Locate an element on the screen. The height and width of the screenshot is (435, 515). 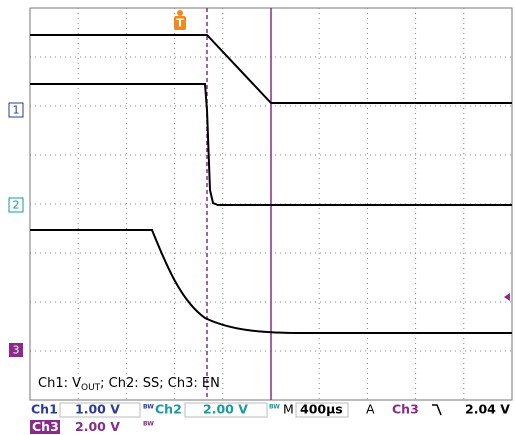
ch3-marker-label: 3 is located at coordinates (16, 350).